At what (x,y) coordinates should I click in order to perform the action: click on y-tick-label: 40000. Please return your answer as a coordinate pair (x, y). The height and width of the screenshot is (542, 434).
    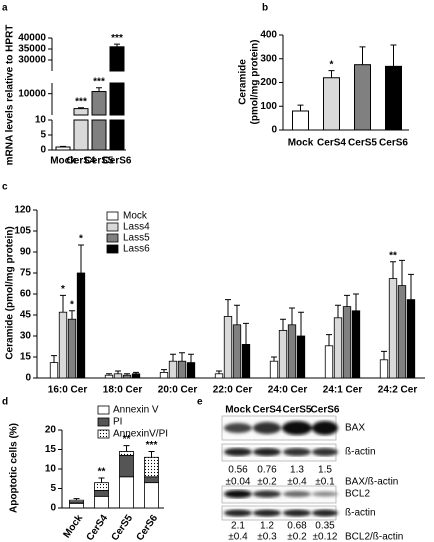
    Looking at the image, I should click on (32, 38).